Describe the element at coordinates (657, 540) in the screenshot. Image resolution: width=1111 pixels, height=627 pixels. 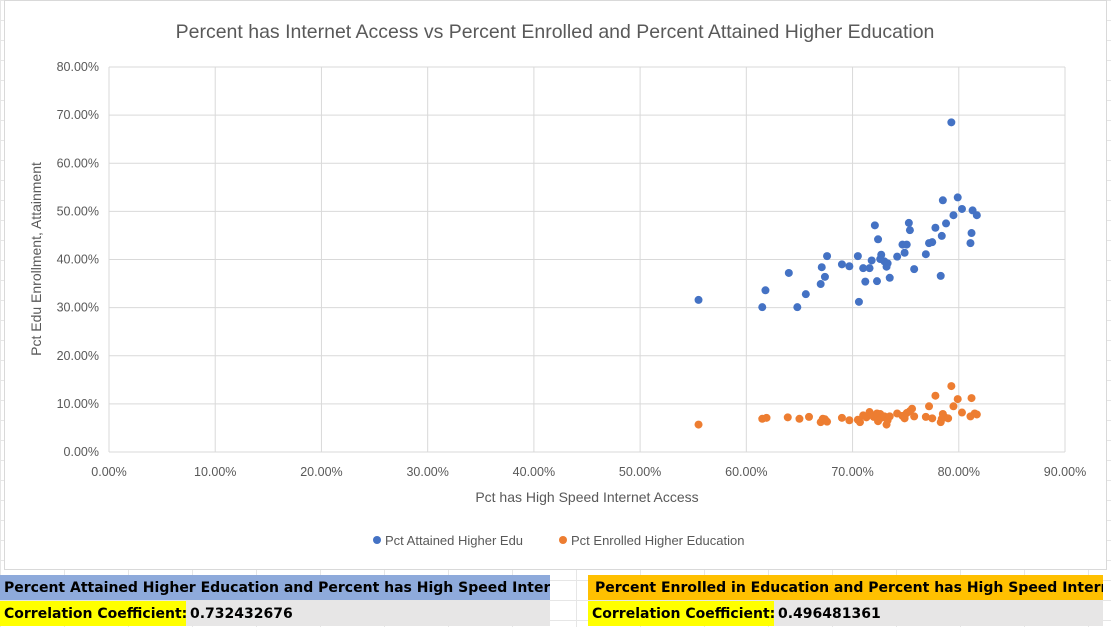
I see `legend-label: Pct Enrolled Higher Education` at that location.